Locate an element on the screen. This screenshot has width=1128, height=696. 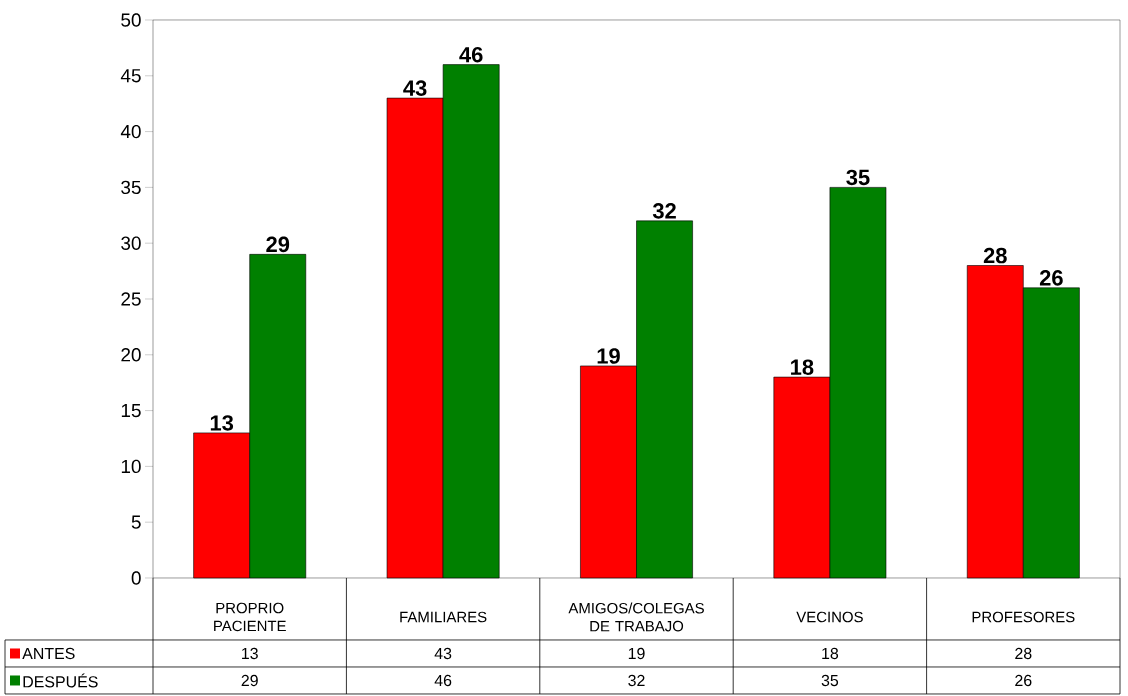
annotation: 35 is located at coordinates (858, 177).